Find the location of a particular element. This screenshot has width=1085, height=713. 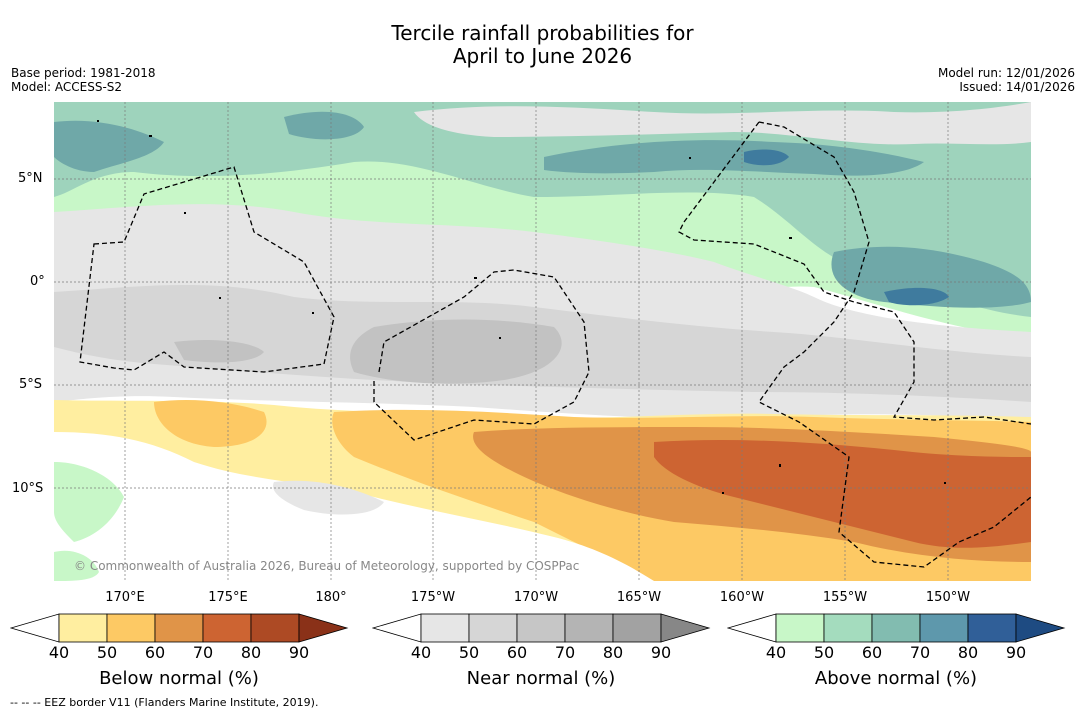

colorbar-title-below: Below normal (%) is located at coordinates (179, 678).